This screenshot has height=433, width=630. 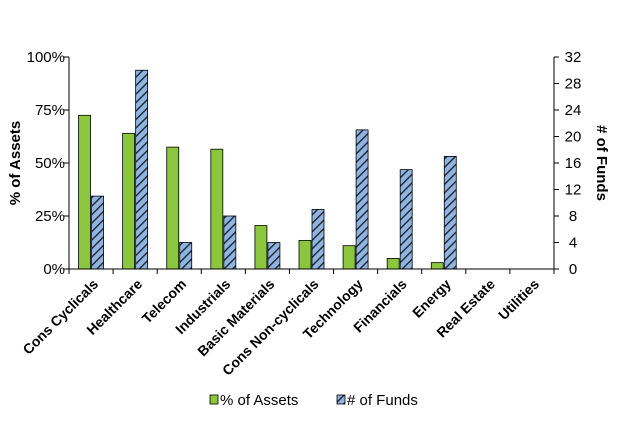 What do you see at coordinates (573, 243) in the screenshot?
I see `right-tick-label: 4` at bounding box center [573, 243].